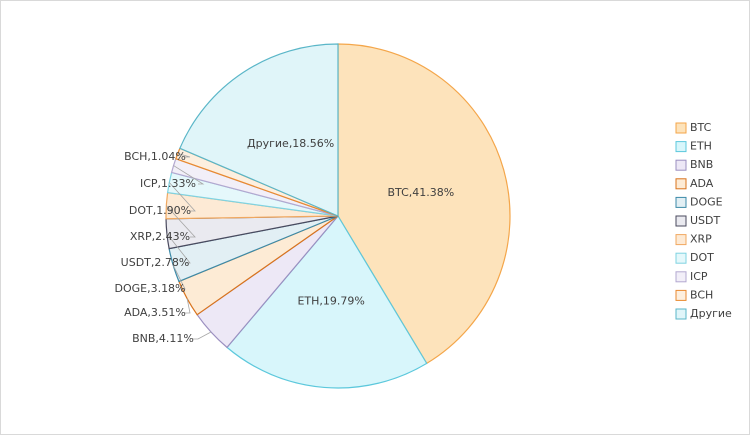  Describe the element at coordinates (168, 183) in the screenshot. I see `data-label: ICP,1.33%` at that location.